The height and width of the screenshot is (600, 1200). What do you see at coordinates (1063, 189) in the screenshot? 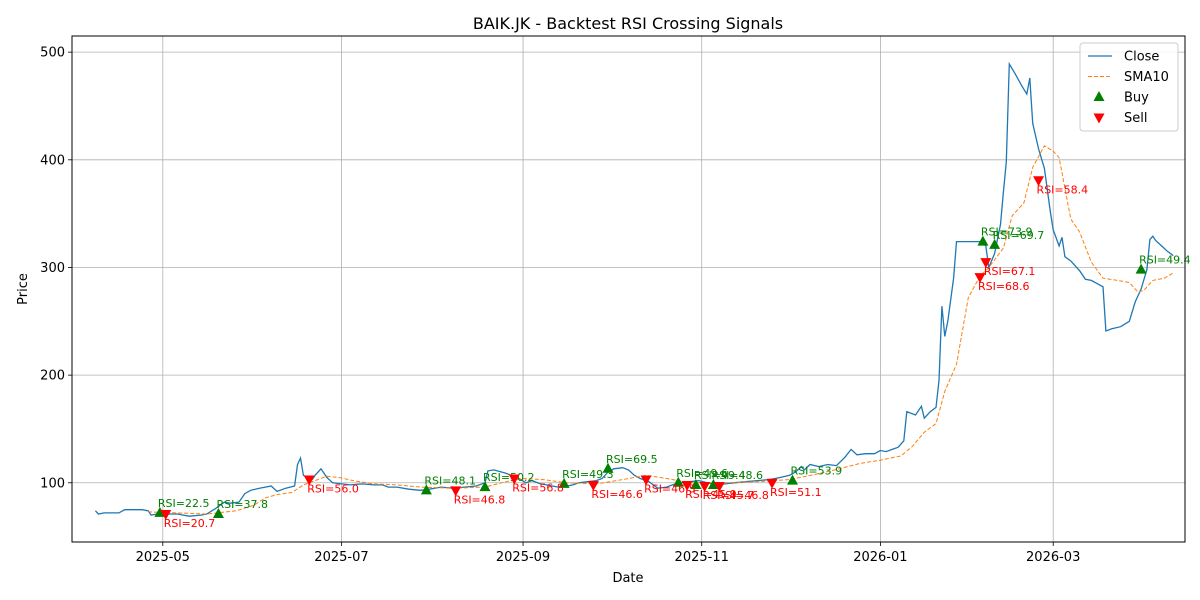
I see `sell-annotation: RSI=58.4` at bounding box center [1063, 189].